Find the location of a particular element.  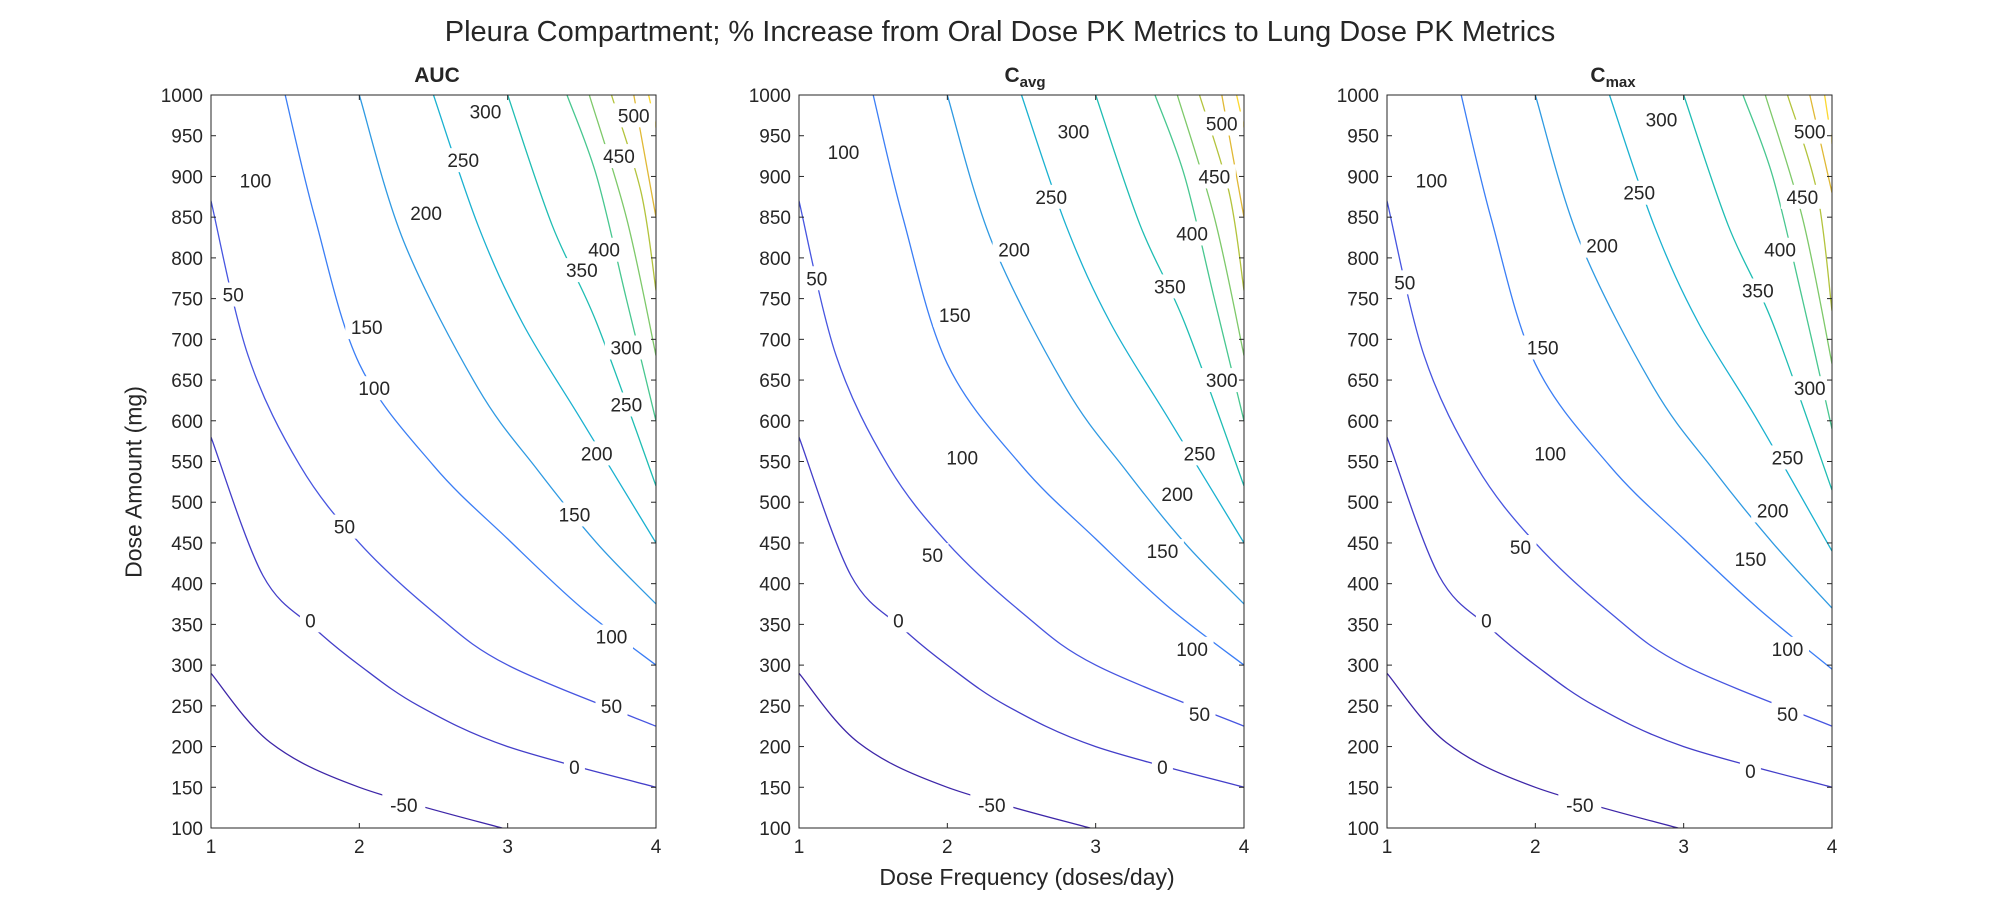

y-tick-label-auc-900: 900 is located at coordinates (187, 177).